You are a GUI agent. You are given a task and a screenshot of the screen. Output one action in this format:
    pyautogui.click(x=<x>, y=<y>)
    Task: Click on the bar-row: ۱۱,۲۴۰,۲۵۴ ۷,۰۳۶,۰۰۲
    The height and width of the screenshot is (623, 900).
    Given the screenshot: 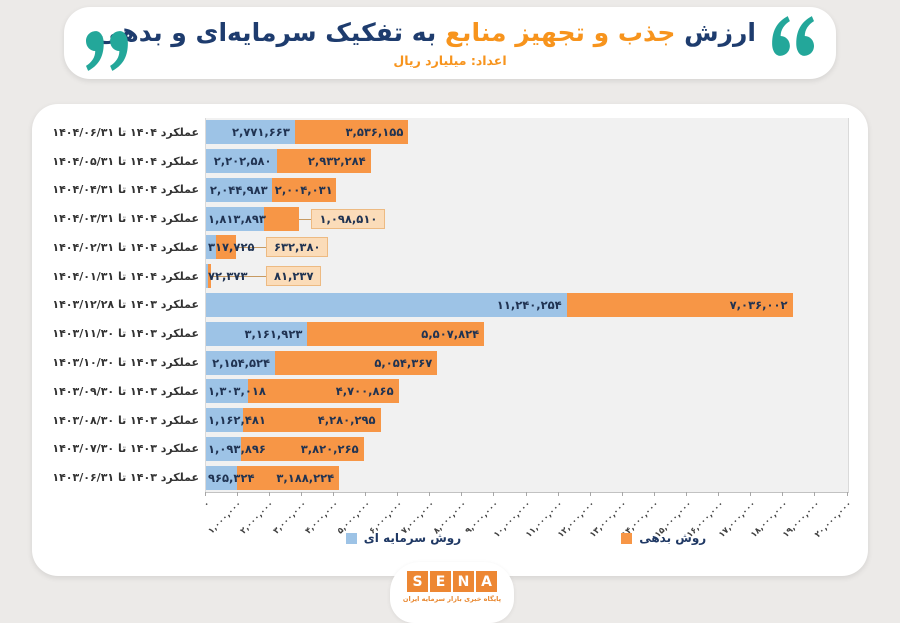 What is the action you would take?
    pyautogui.click(x=527, y=305)
    